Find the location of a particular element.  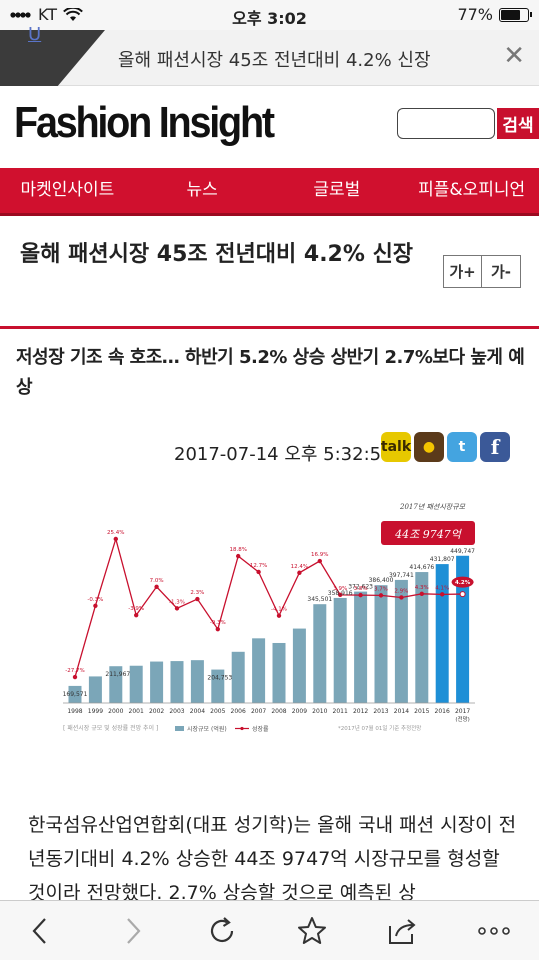

close-icon: ✕ is located at coordinates (514, 56).